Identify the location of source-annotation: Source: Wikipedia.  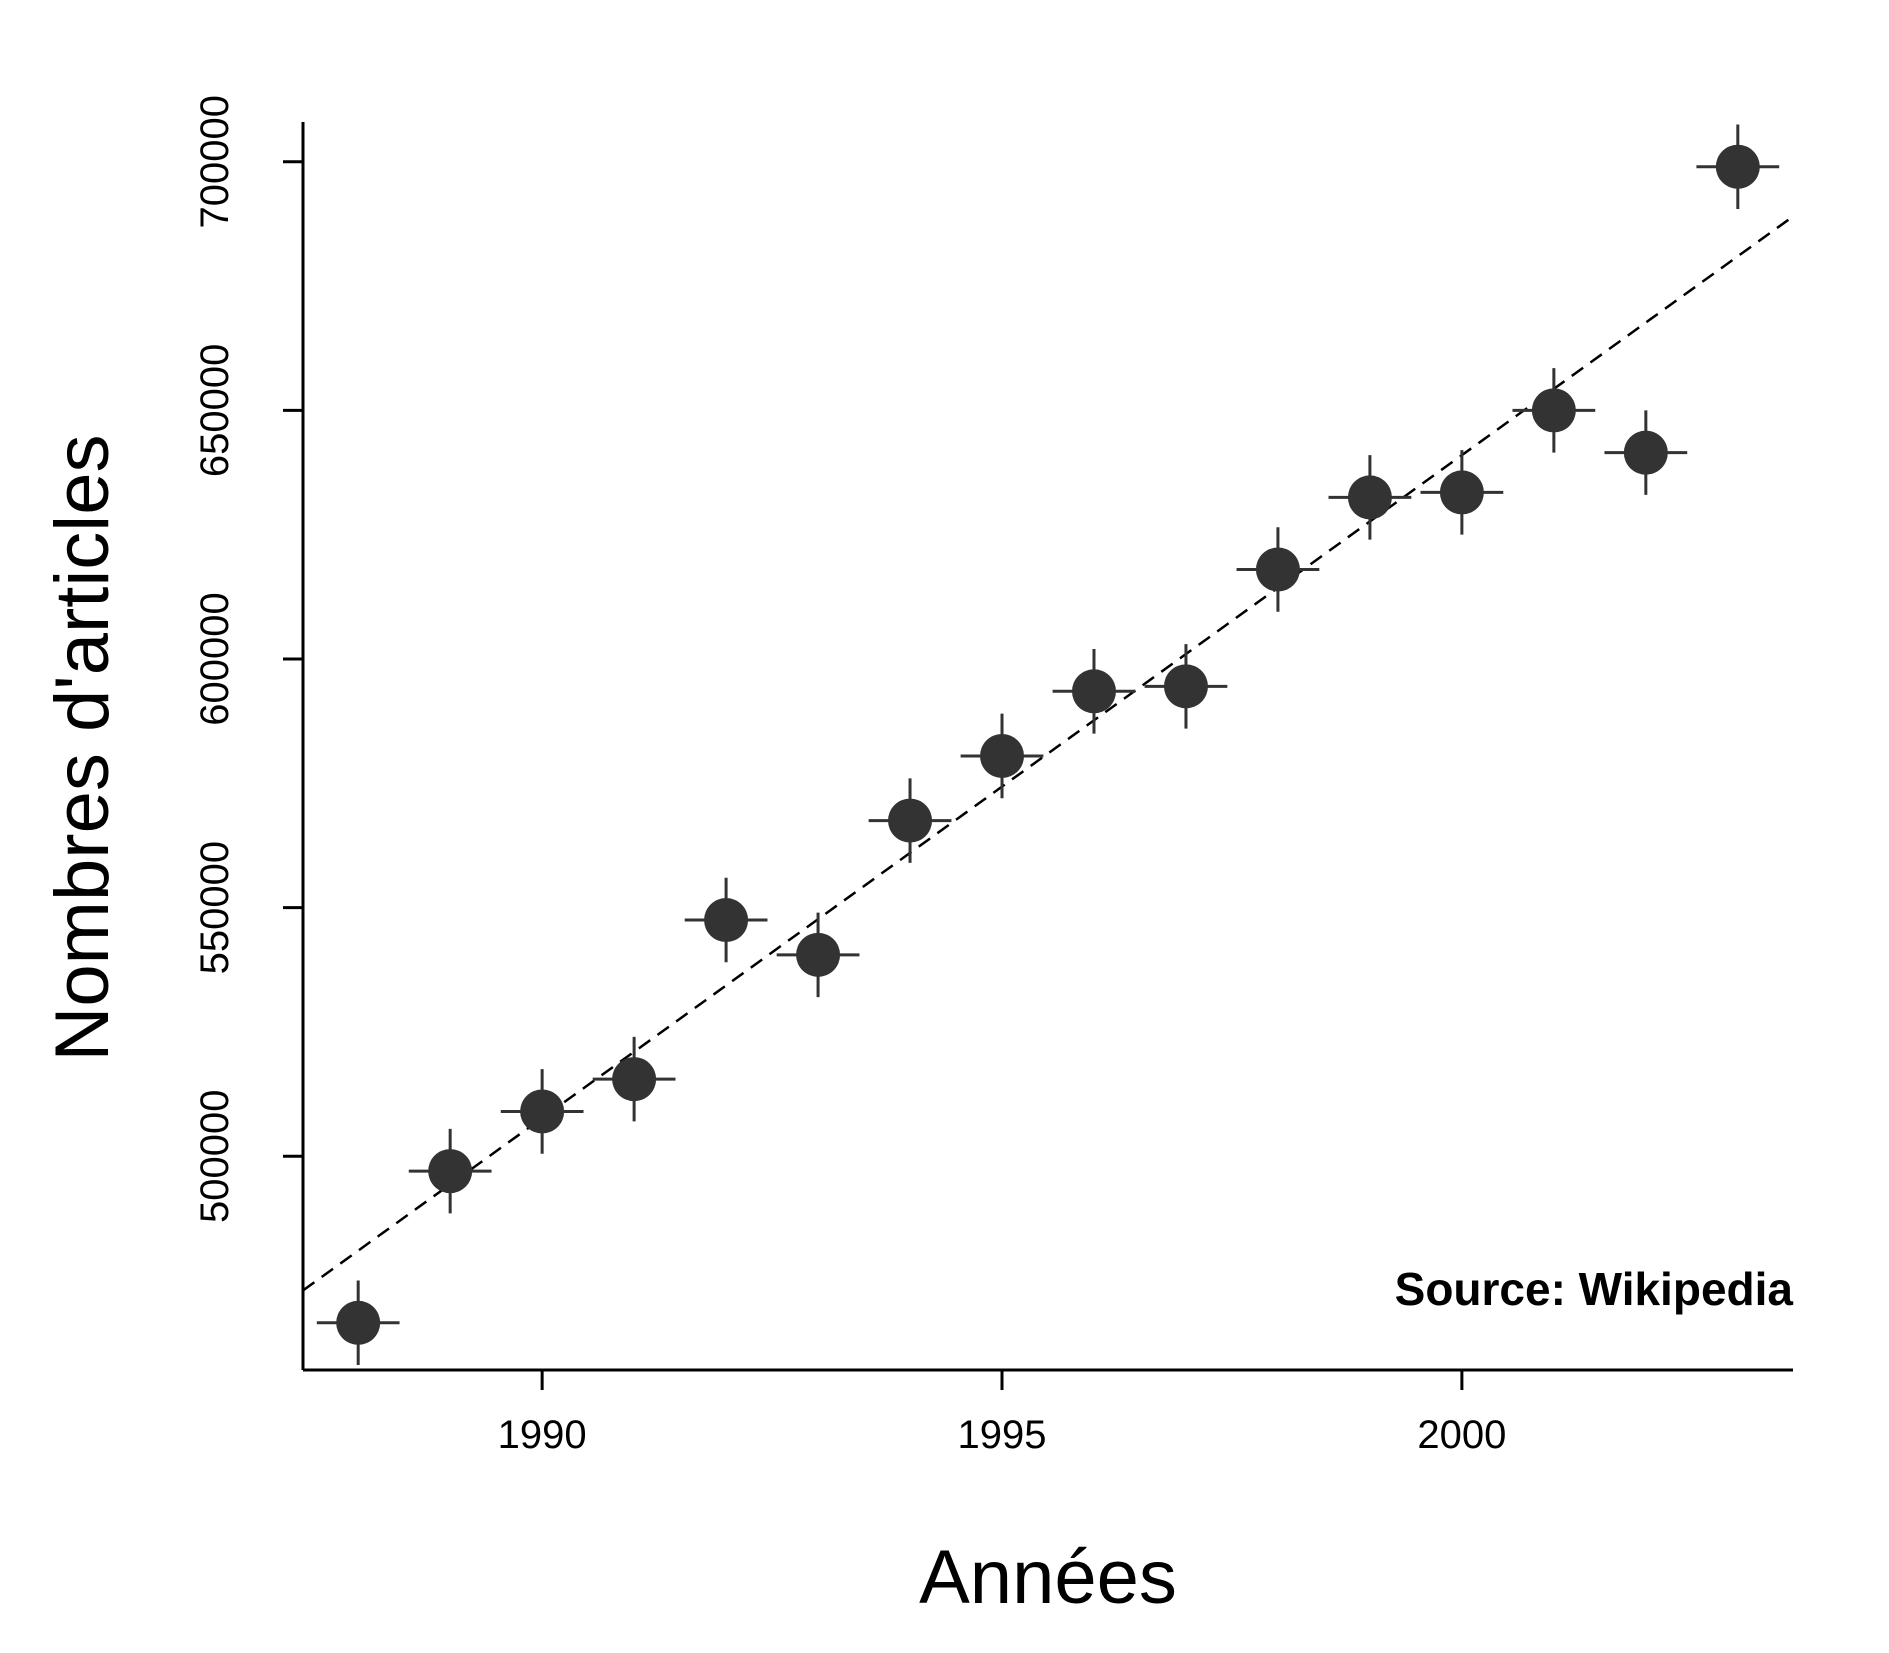
(1594, 1289).